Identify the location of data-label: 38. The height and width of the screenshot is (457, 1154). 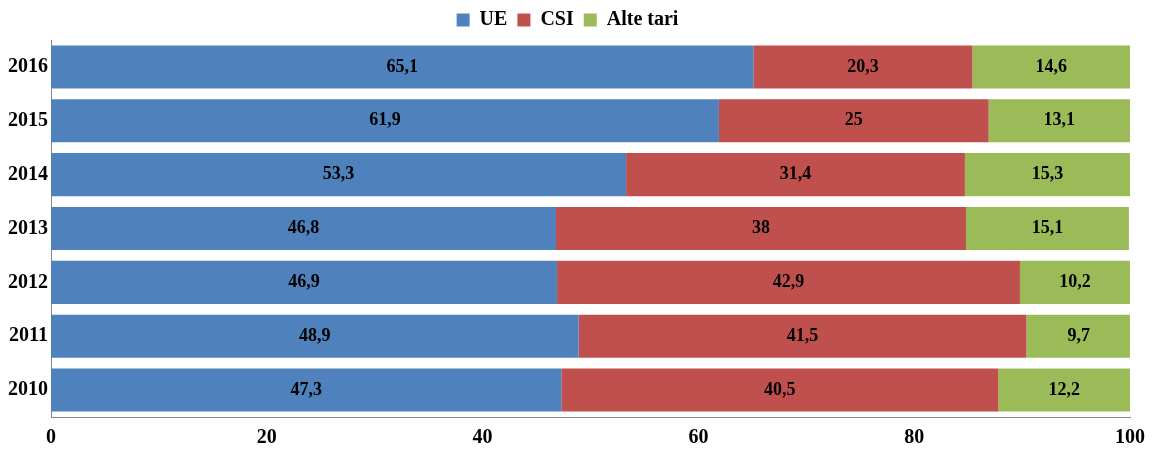
(760, 227).